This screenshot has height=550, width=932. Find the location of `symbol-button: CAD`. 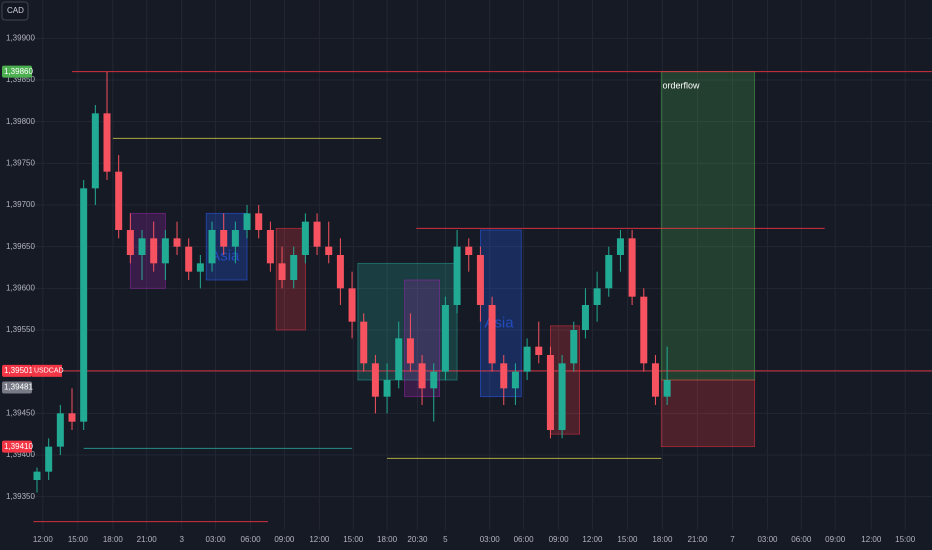

symbol-button: CAD is located at coordinates (15, 10).